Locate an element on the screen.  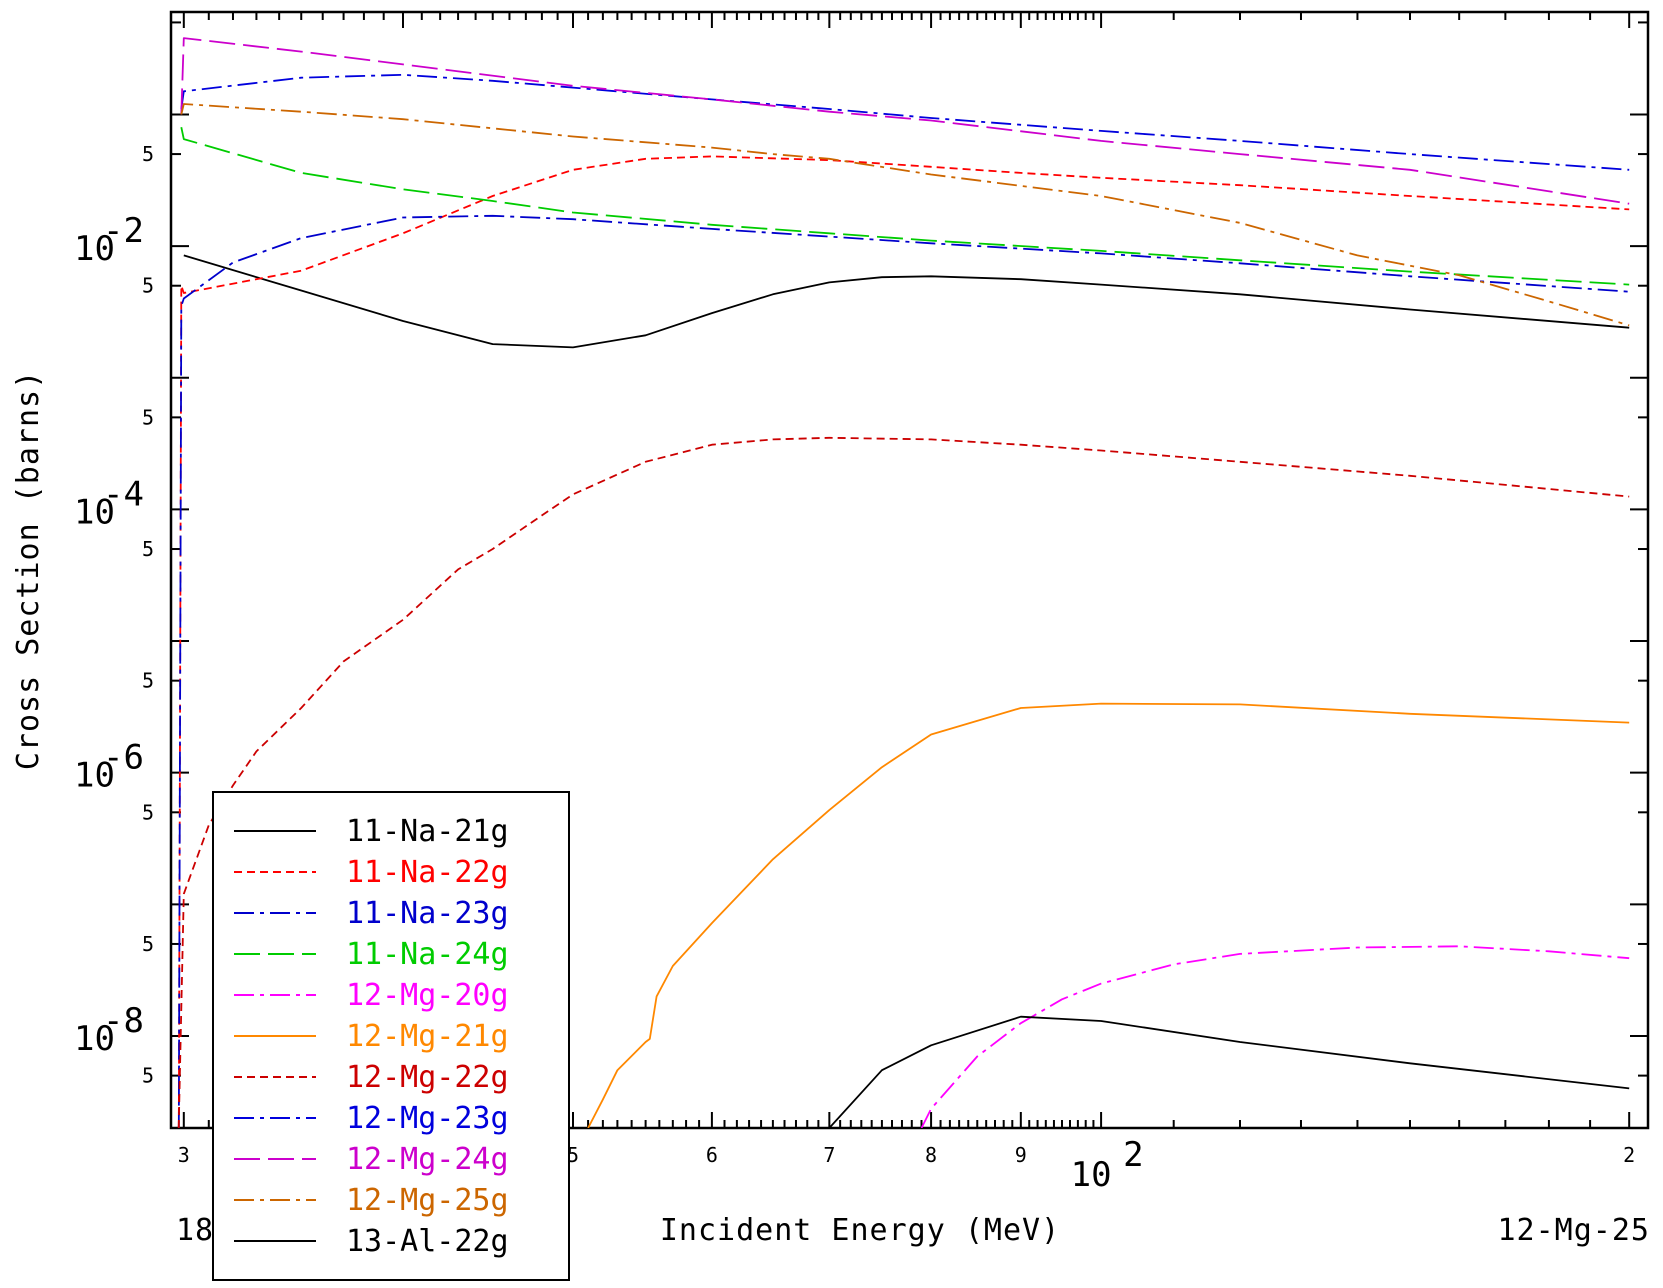
series-line-11-Na-24g is located at coordinates (905, 206).